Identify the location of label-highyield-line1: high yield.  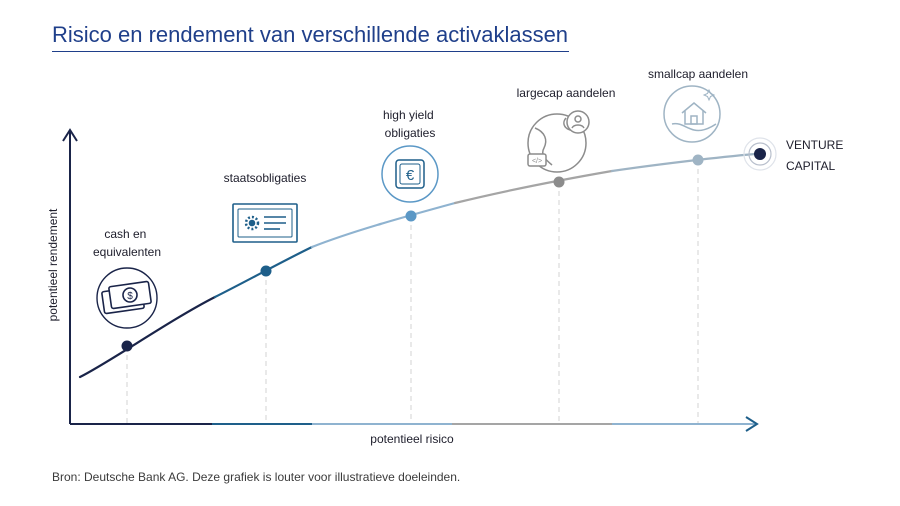
(408, 115).